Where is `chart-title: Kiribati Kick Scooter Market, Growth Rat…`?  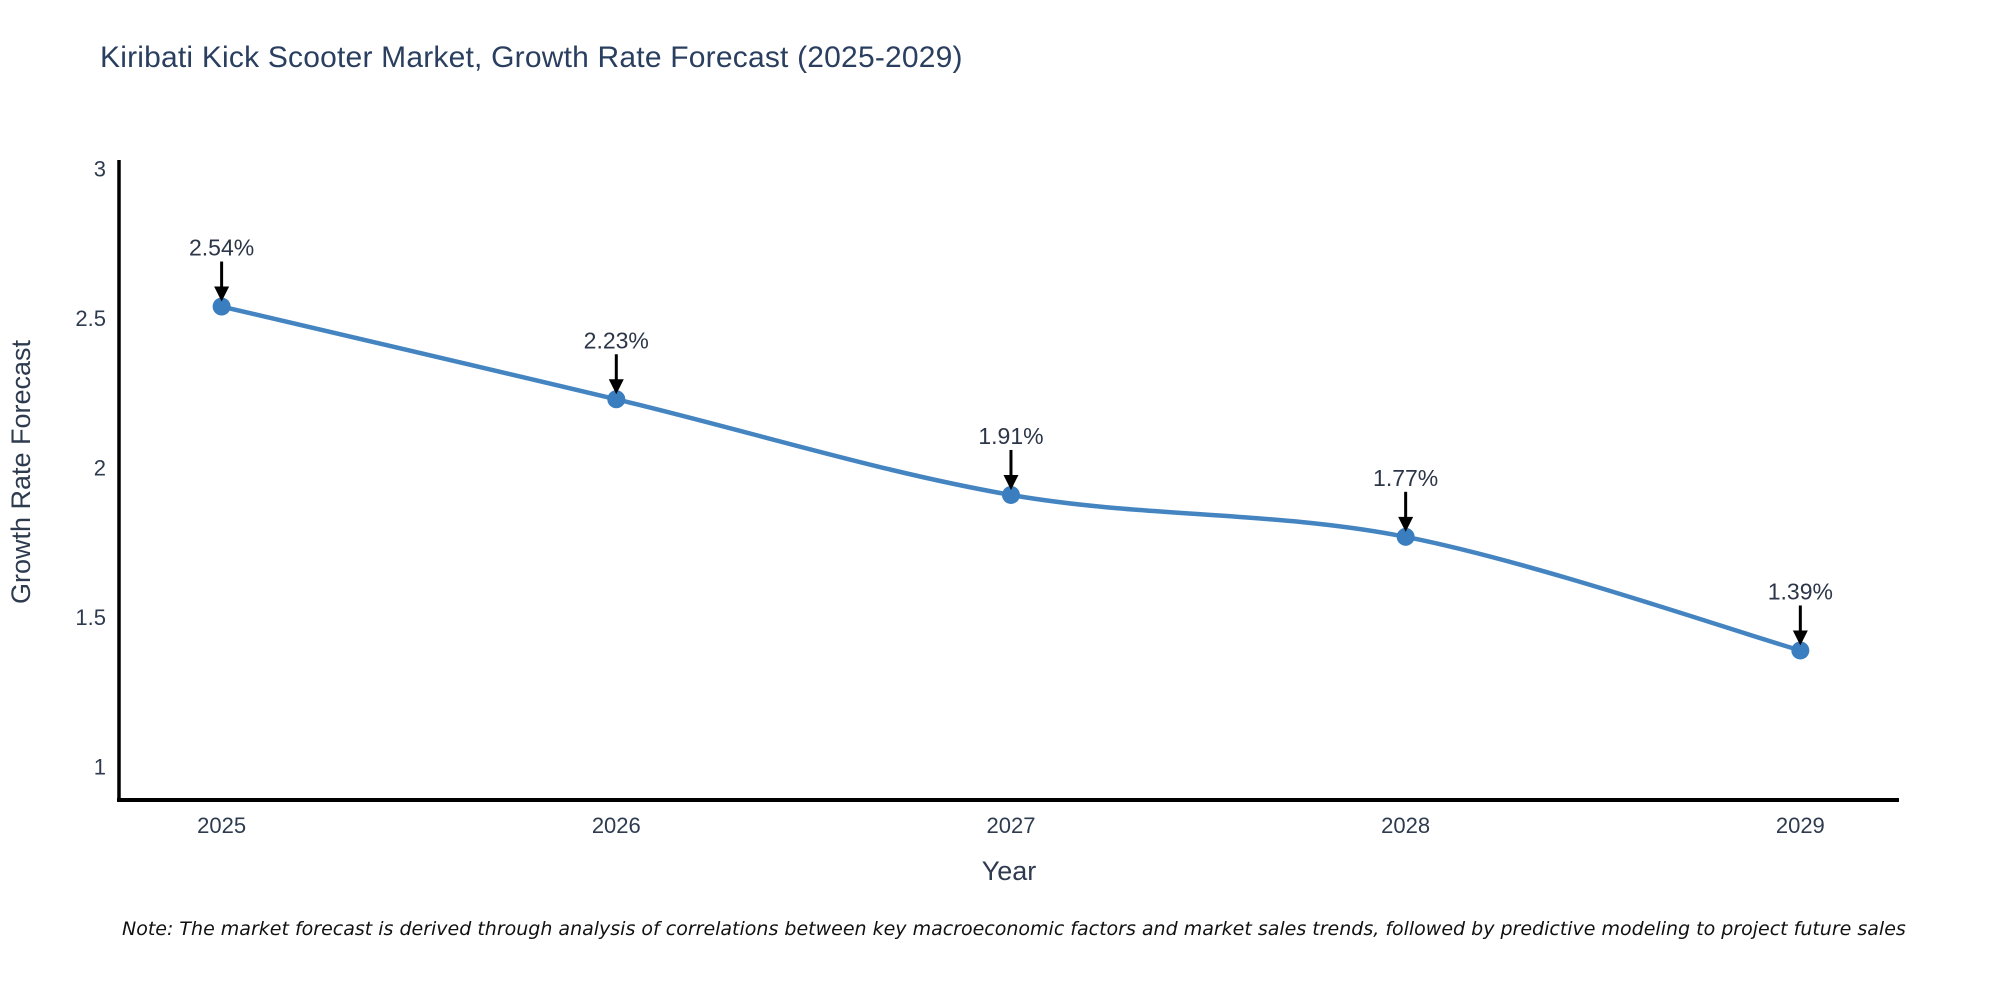 chart-title: Kiribati Kick Scooter Market, Growth Rat… is located at coordinates (531, 57).